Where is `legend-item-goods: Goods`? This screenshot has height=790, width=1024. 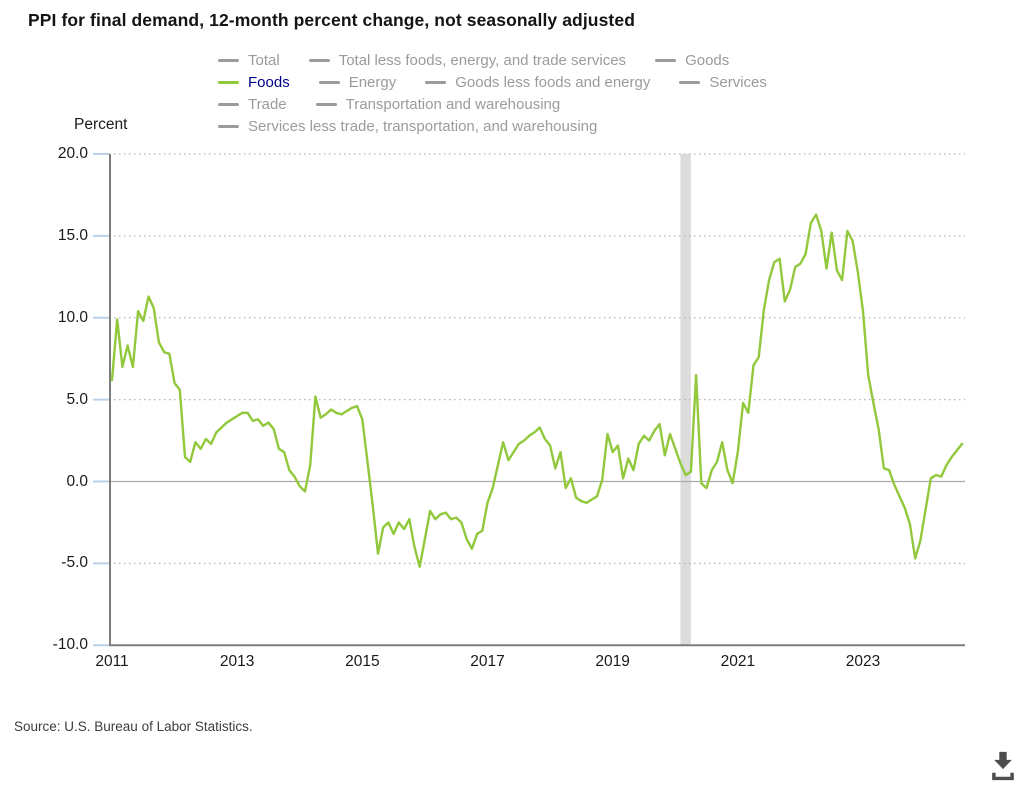 legend-item-goods: Goods is located at coordinates (692, 60).